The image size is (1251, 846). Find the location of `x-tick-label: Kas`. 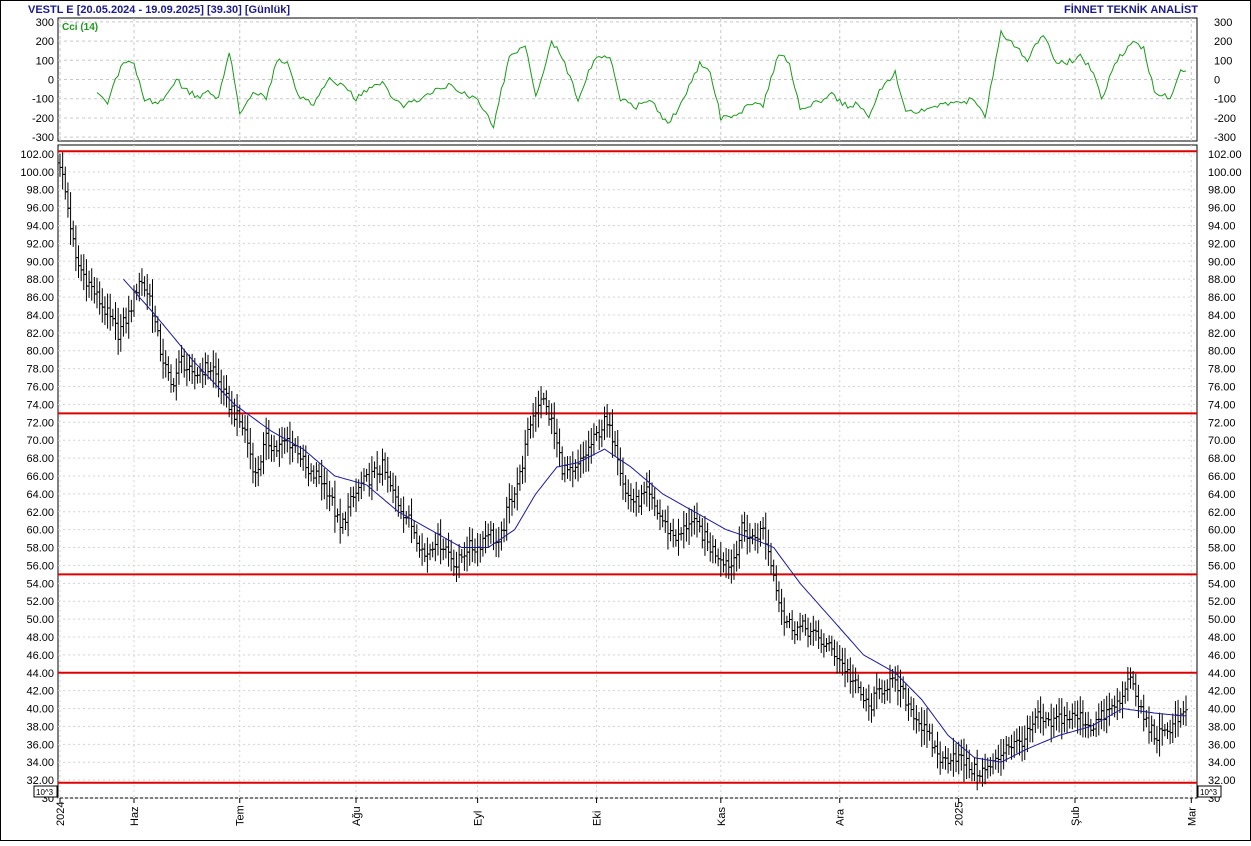

x-tick-label: Kas is located at coordinates (722, 816).